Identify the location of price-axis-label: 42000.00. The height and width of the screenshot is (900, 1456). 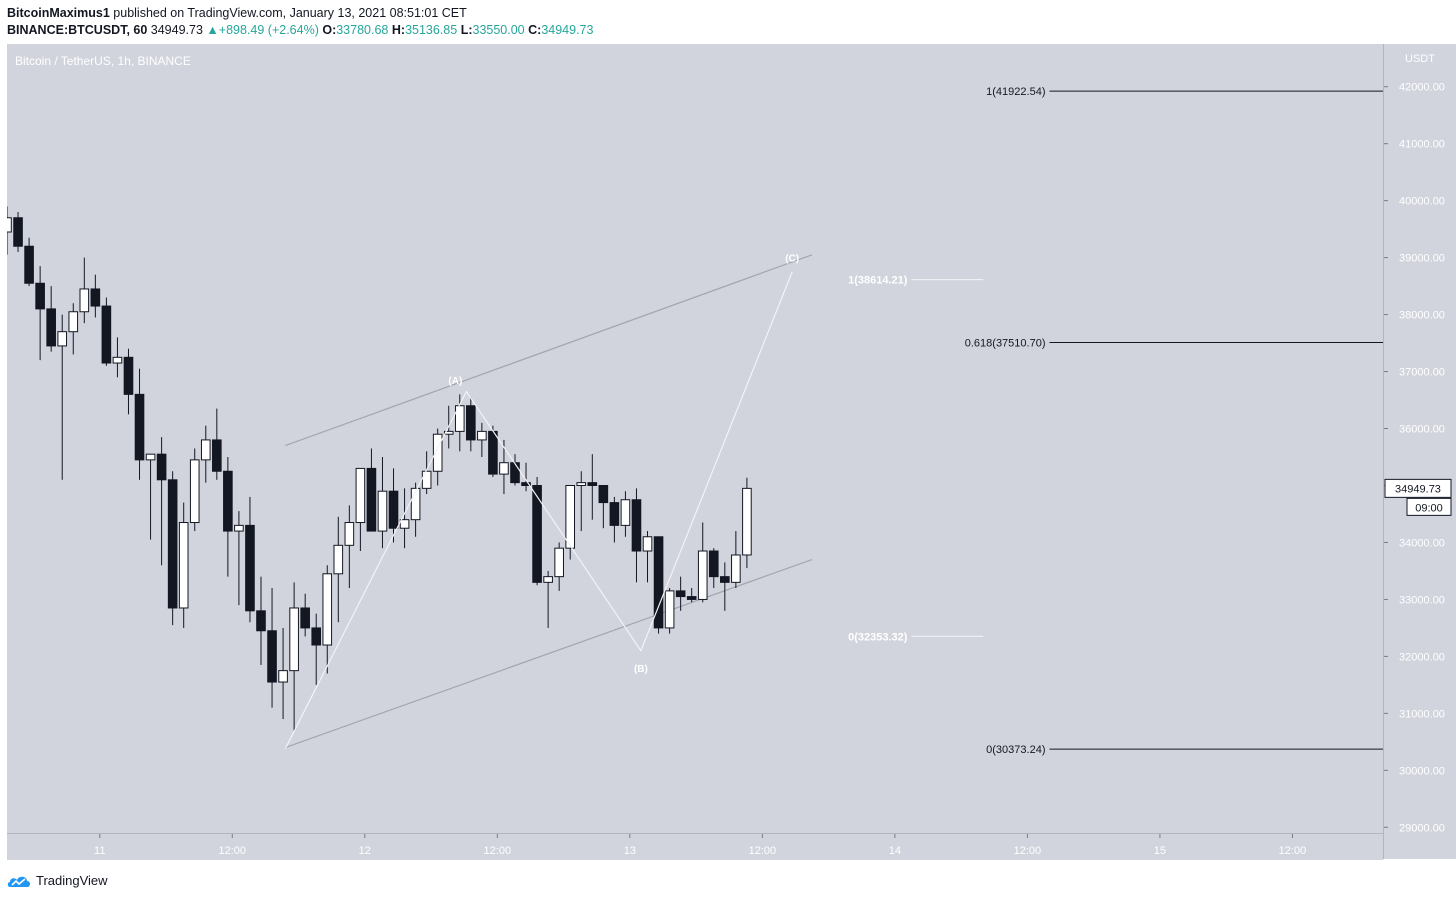
(1422, 88).